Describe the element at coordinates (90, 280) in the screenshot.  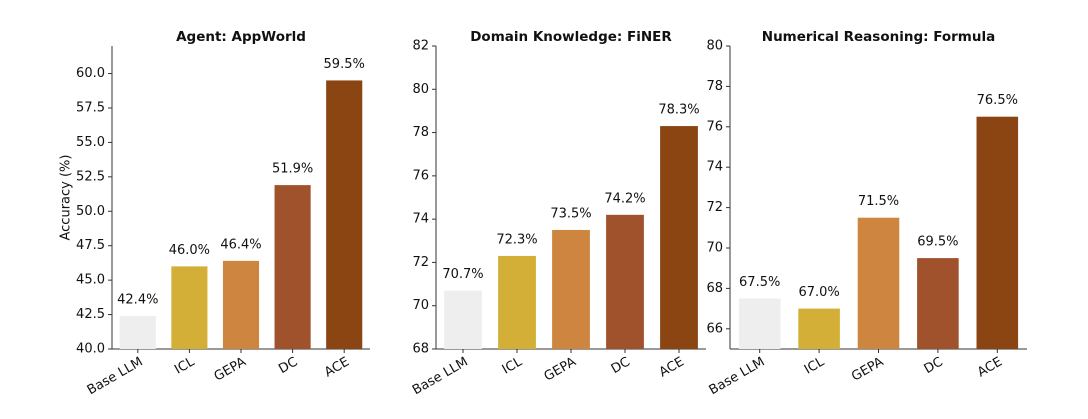
I see `y-tick-label: 45.0` at that location.